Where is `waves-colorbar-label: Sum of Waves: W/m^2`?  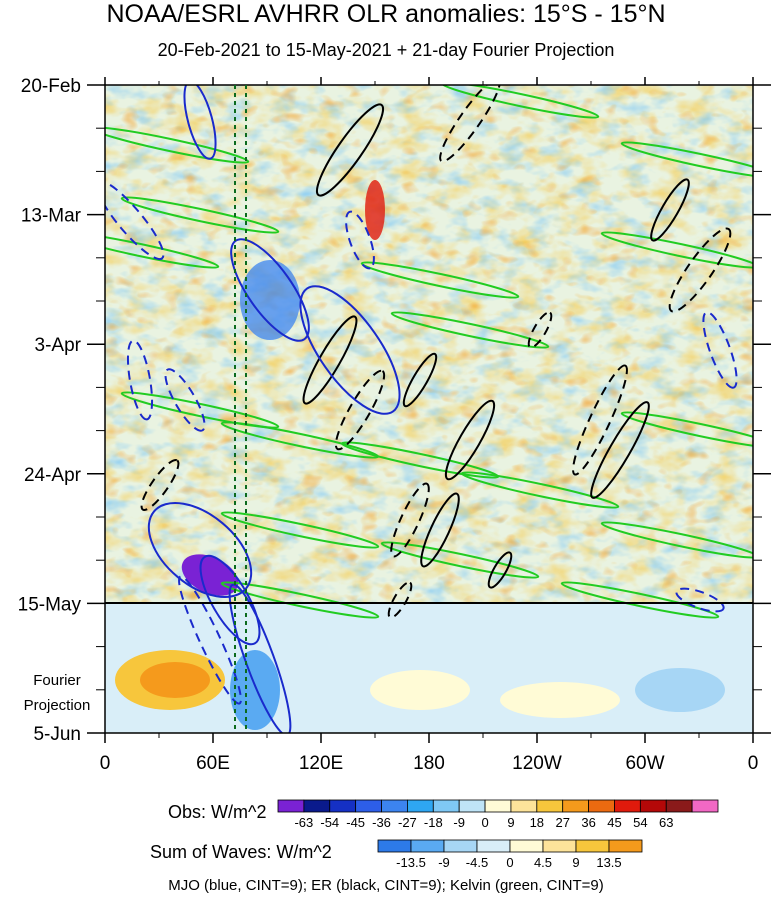 waves-colorbar-label: Sum of Waves: W/m^2 is located at coordinates (241, 852).